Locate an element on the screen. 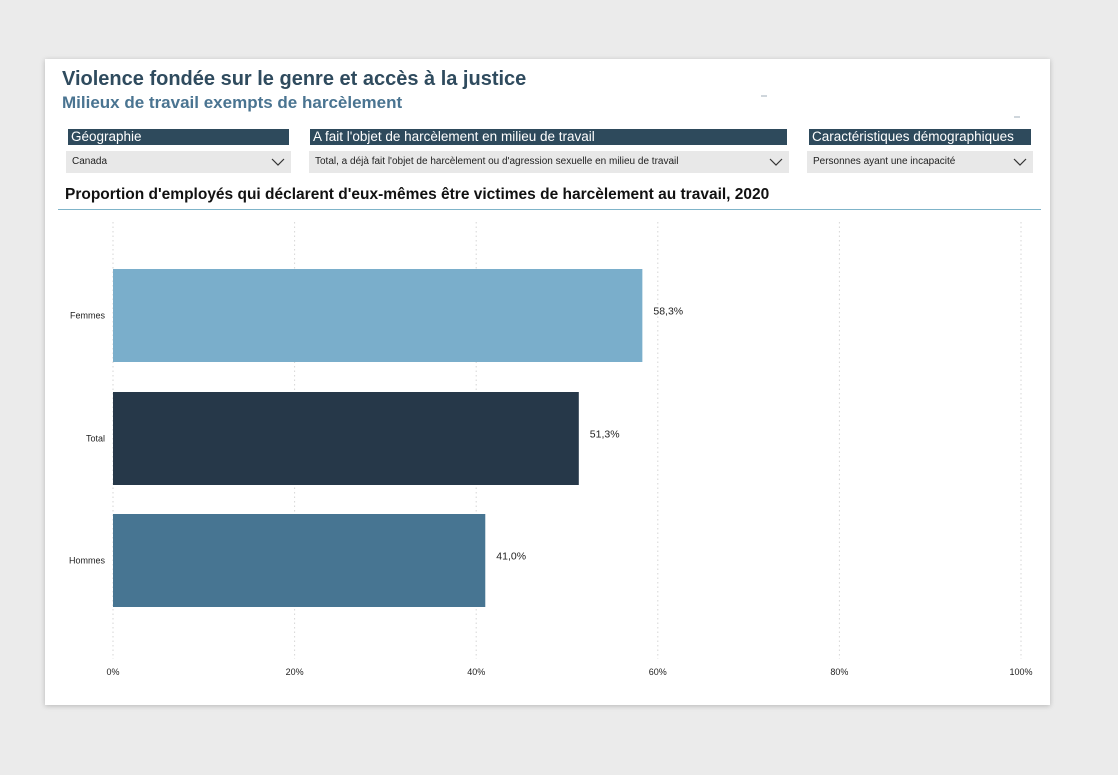 The image size is (1118, 775). slicer-demographie-label: Caractéristiques démographiques is located at coordinates (920, 137).